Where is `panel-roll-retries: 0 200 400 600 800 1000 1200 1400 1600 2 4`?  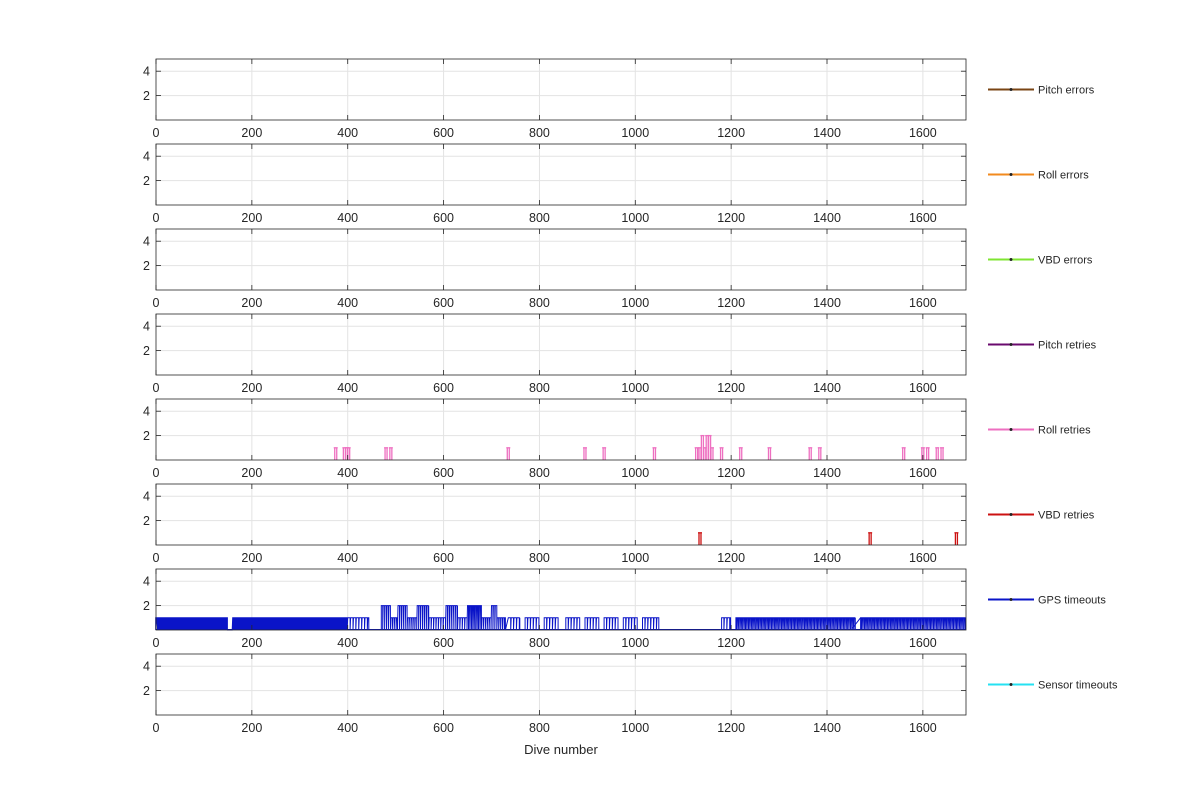 panel-roll-retries: 0 200 400 600 800 1000 1200 1400 1600 2 4 is located at coordinates (555, 439).